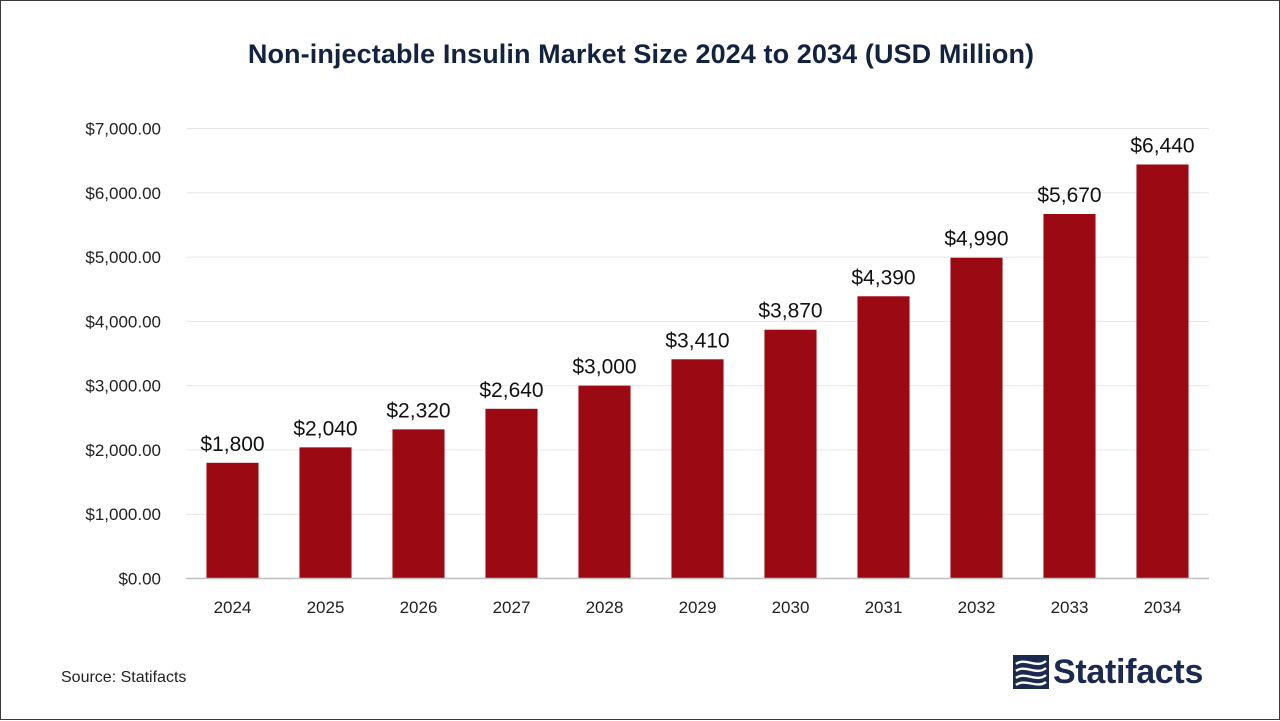  What do you see at coordinates (511, 390) in the screenshot?
I see `data-label: $2,640` at bounding box center [511, 390].